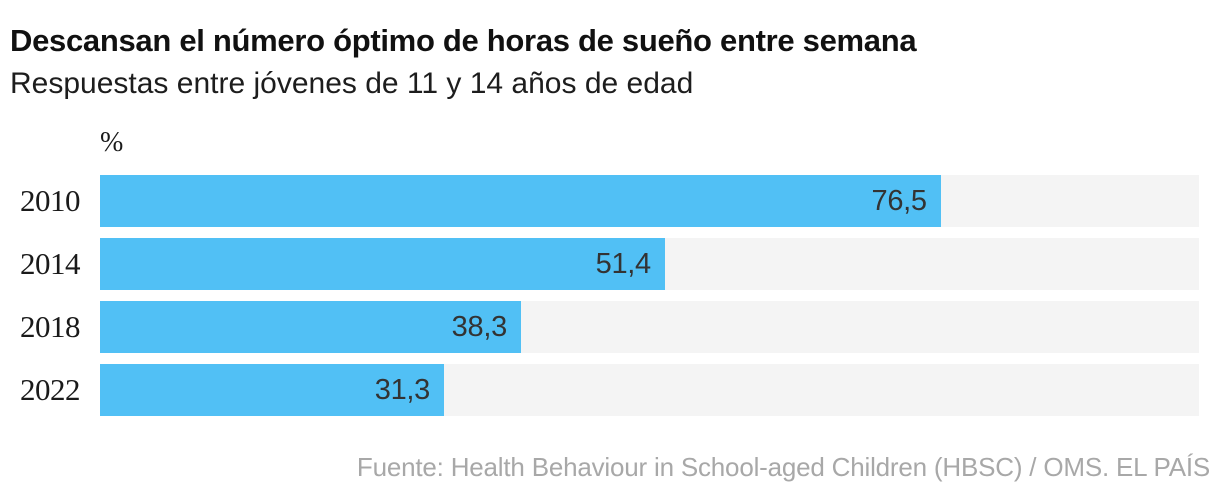 The height and width of the screenshot is (500, 1220). What do you see at coordinates (112, 142) in the screenshot?
I see `unit-label: %` at bounding box center [112, 142].